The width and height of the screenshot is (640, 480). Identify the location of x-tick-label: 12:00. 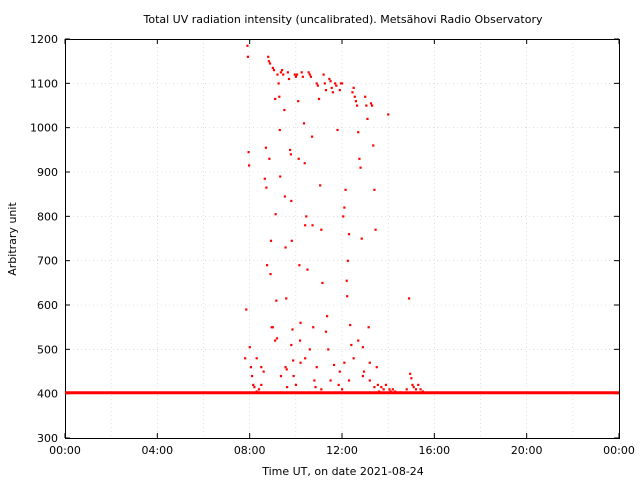
(342, 450).